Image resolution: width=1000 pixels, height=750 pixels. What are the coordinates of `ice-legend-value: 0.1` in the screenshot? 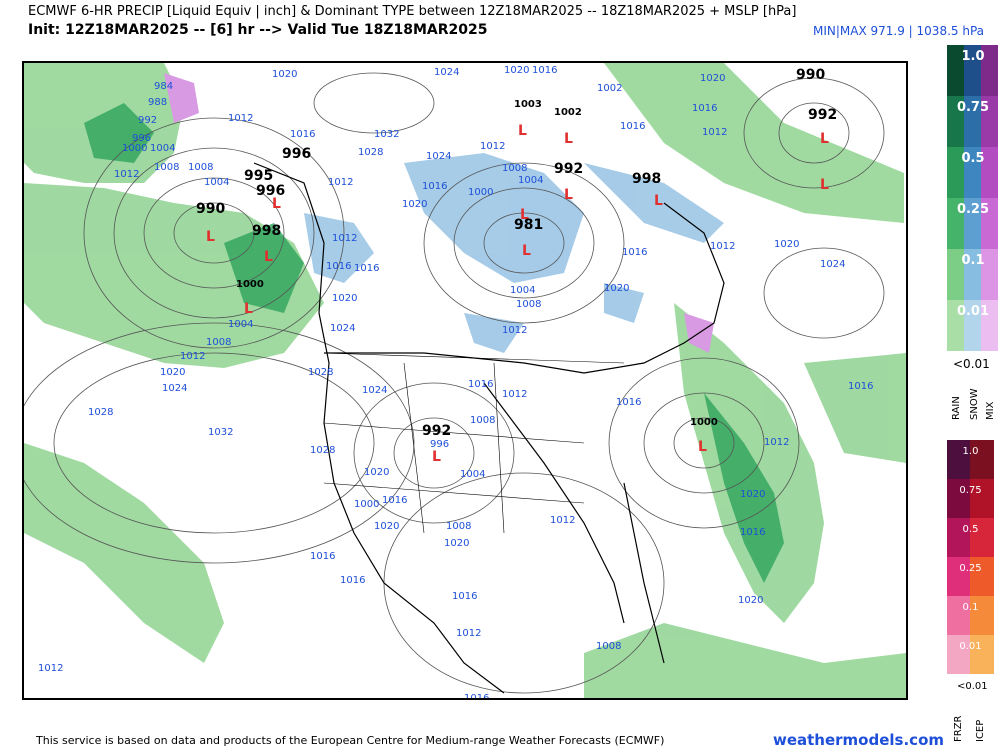 It's located at (970, 607).